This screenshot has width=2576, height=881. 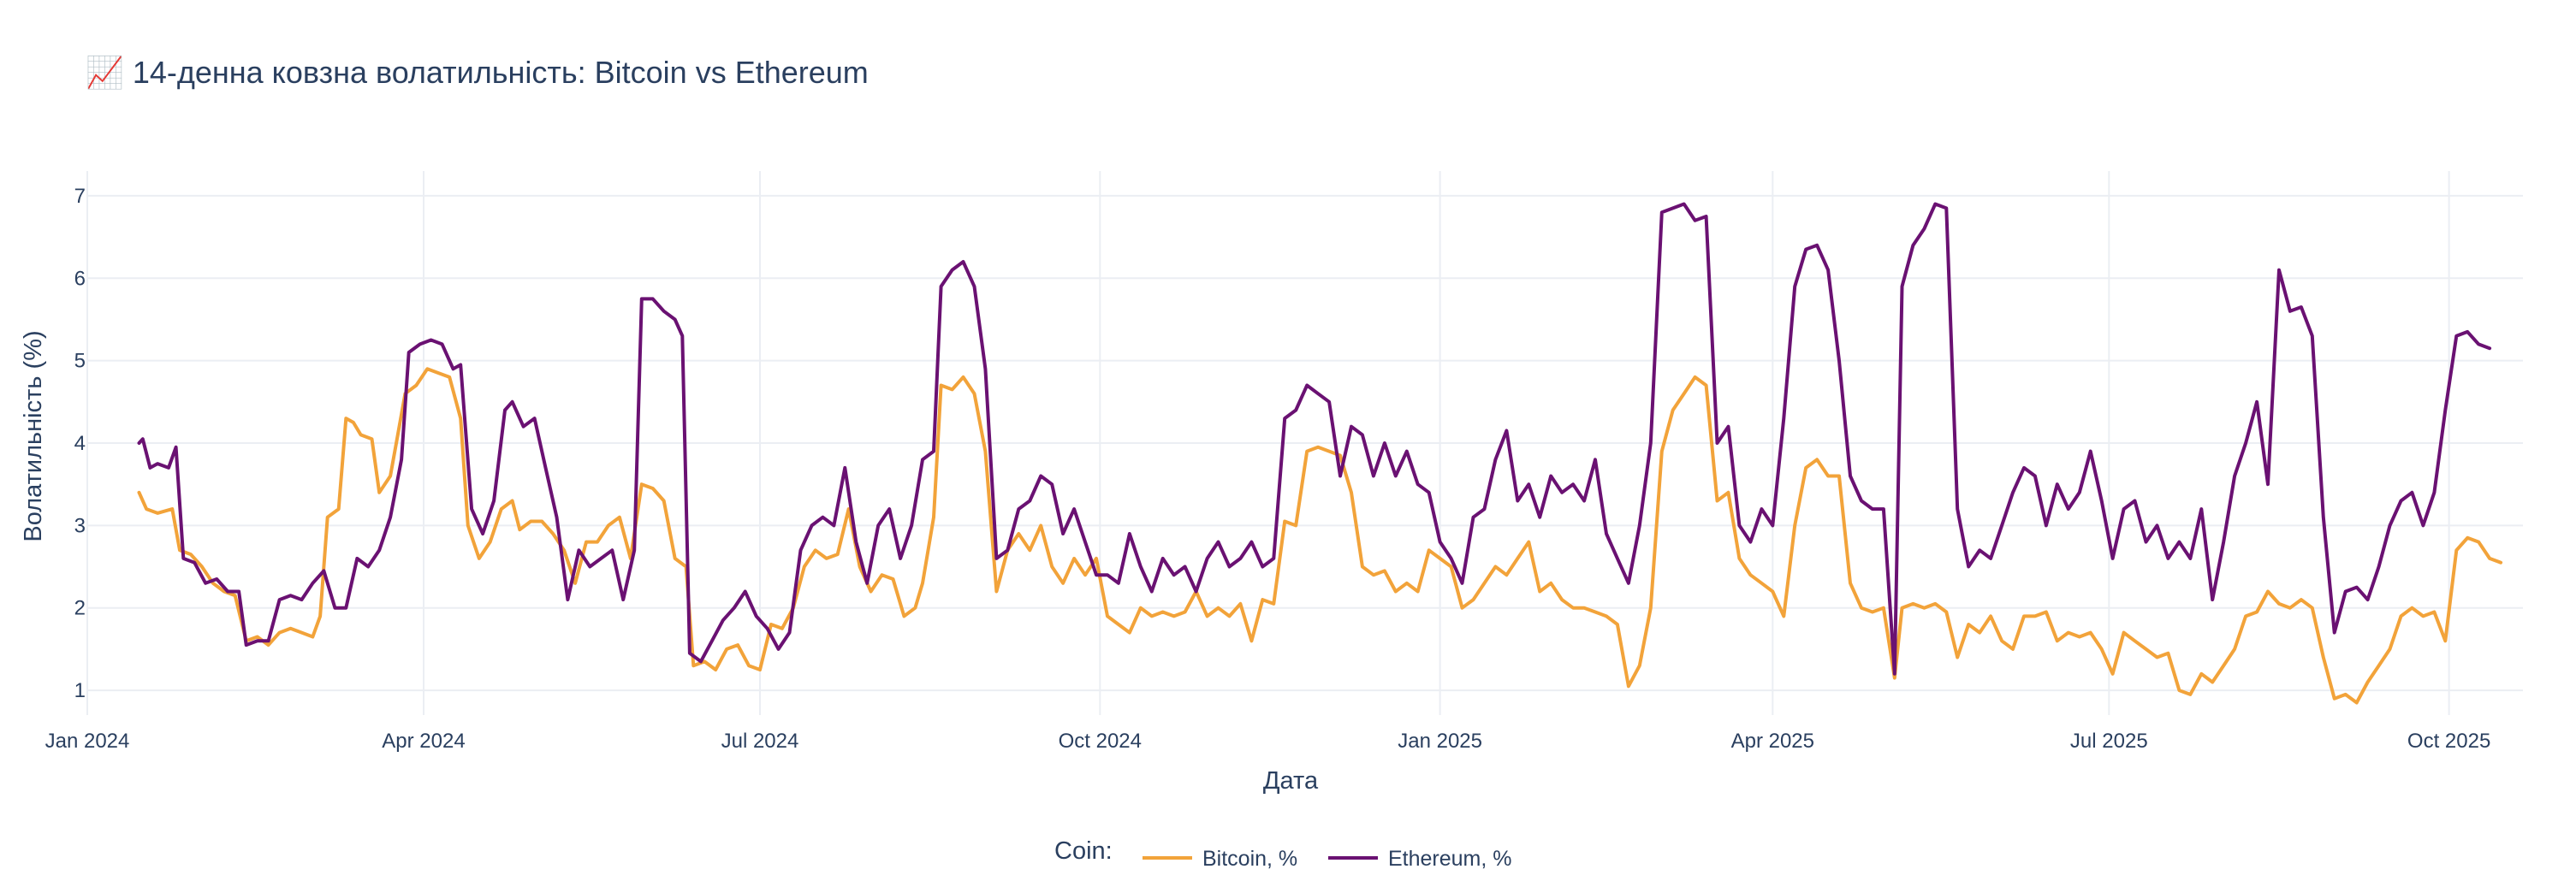 I want to click on x-tick-label: Jul 2025, so click(x=2109, y=741).